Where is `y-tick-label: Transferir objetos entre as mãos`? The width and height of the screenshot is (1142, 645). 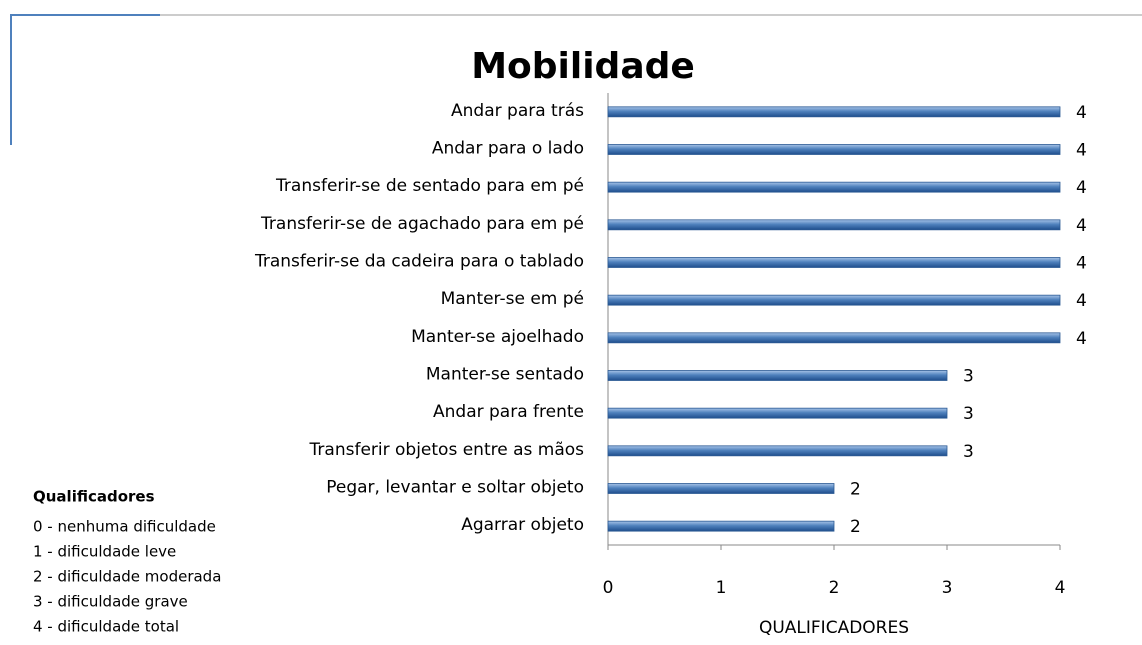 y-tick-label: Transferir objetos entre as mãos is located at coordinates (447, 450).